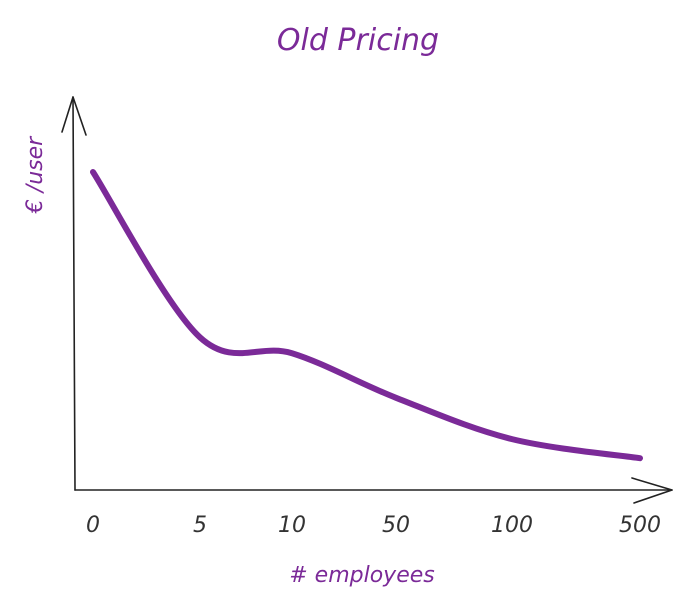 The width and height of the screenshot is (690, 603). What do you see at coordinates (35, 174) in the screenshot?
I see `y-axis-label: € /user` at bounding box center [35, 174].